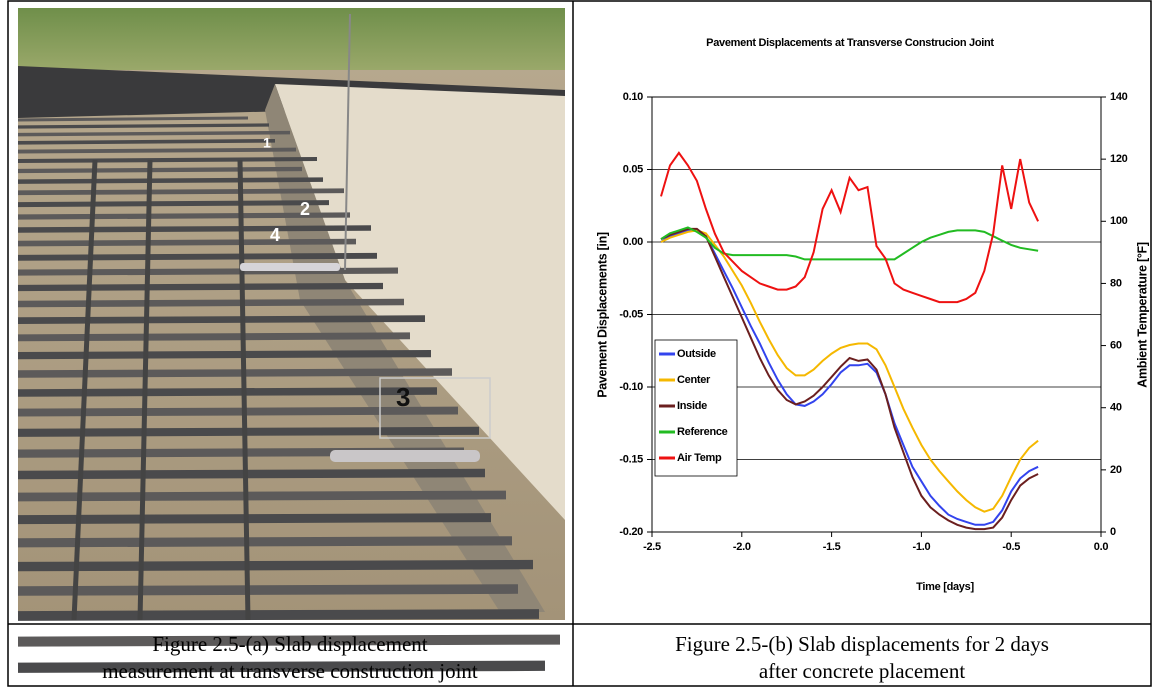 The height and width of the screenshot is (687, 1159). I want to click on y2-tick-label: 60, so click(1116, 345).